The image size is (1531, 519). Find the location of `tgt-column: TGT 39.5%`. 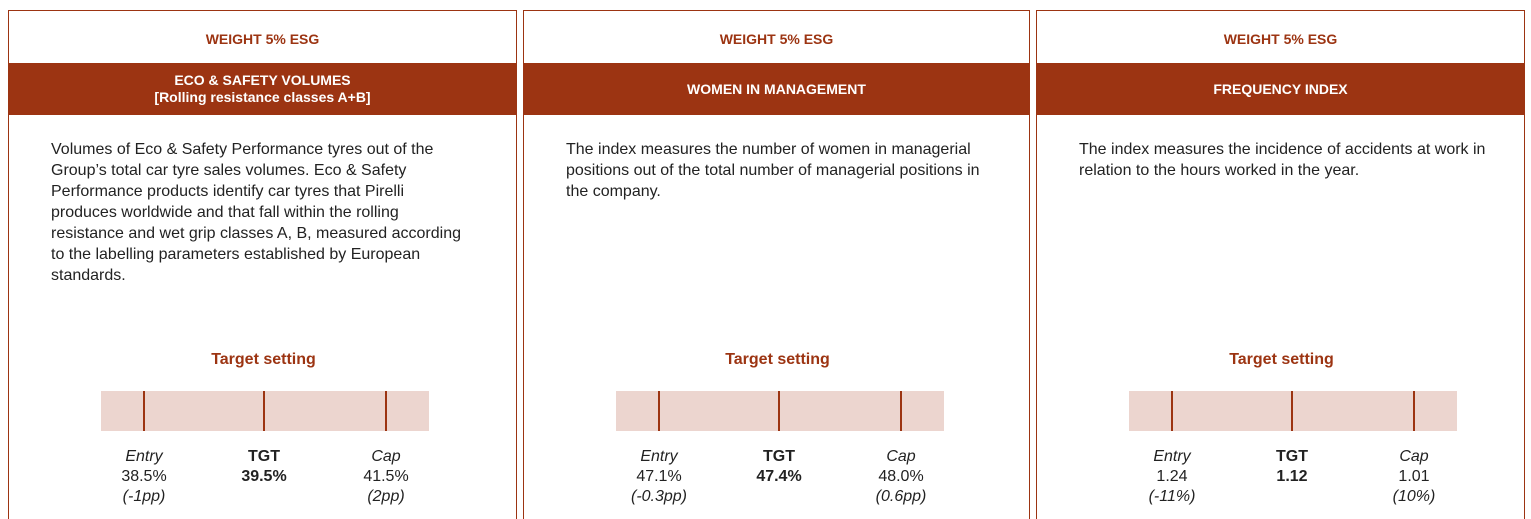

tgt-column: TGT 39.5% is located at coordinates (264, 467).